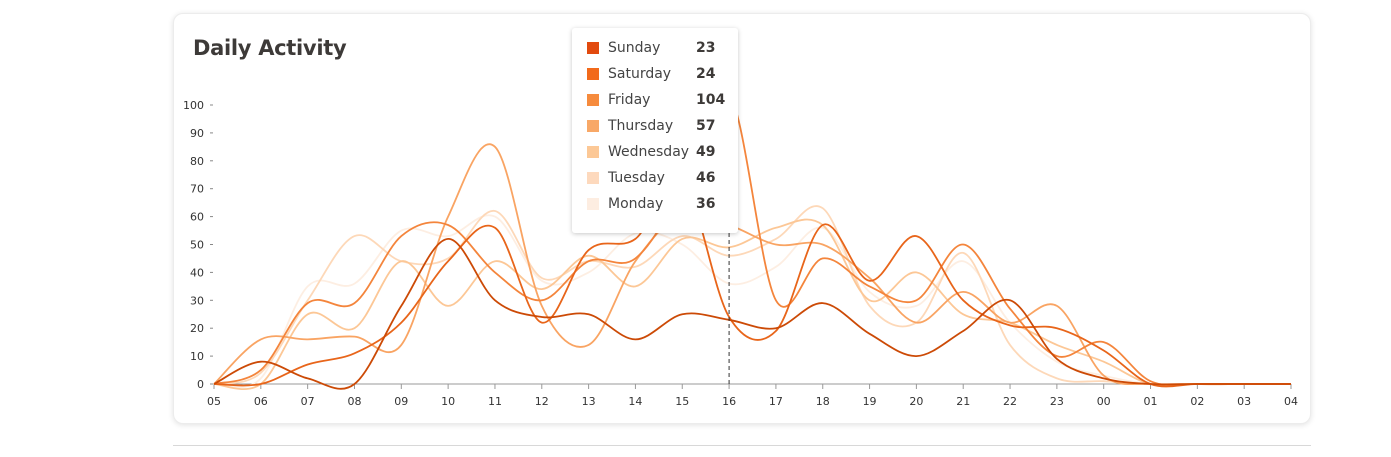 The image size is (1391, 457). Describe the element at coordinates (354, 401) in the screenshot. I see `x-tick-label: 08` at that location.